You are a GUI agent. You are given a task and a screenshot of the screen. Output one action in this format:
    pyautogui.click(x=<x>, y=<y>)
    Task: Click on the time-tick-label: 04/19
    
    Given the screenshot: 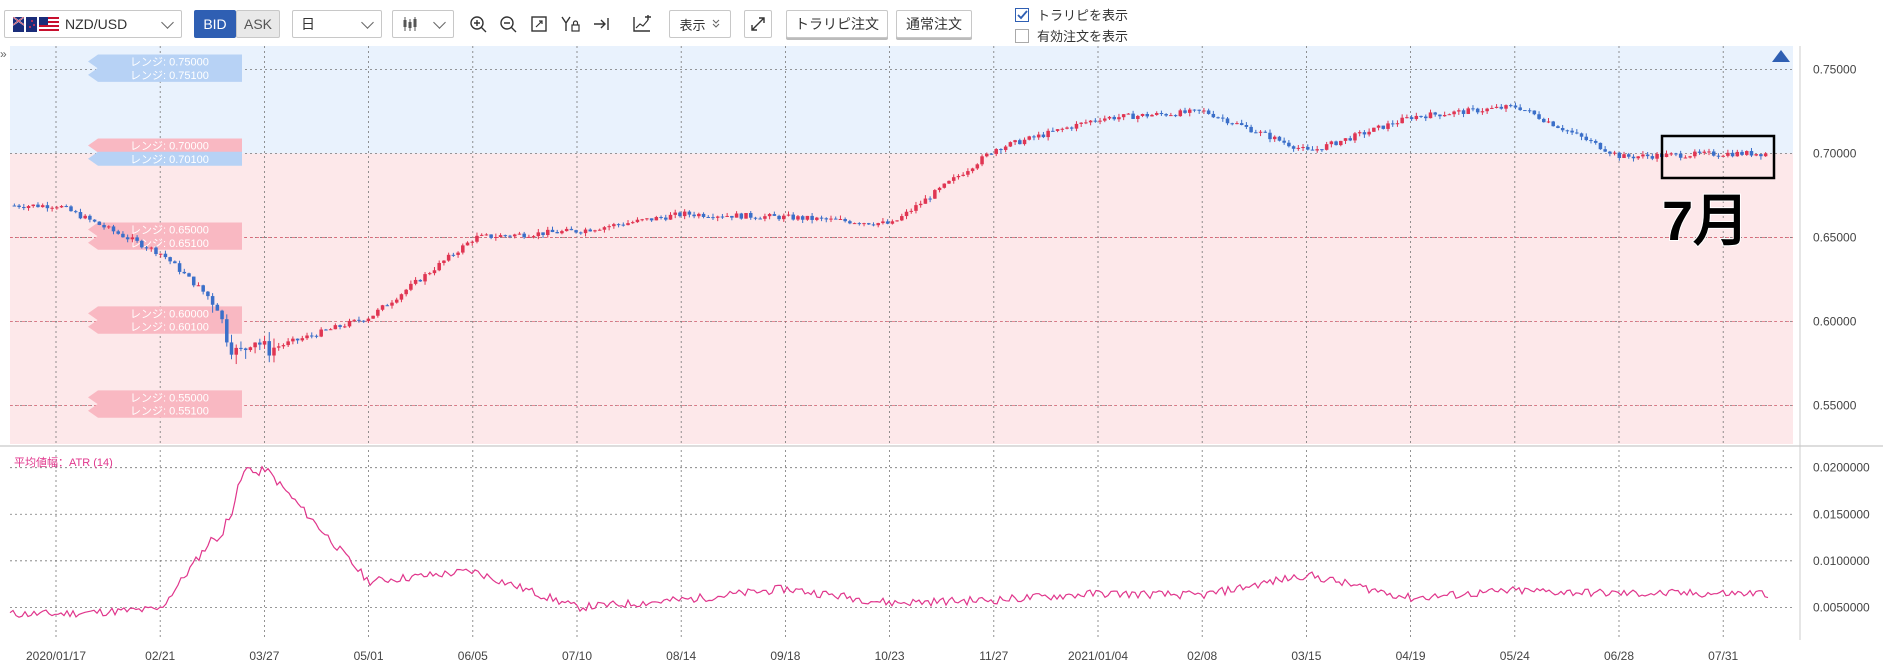 What is the action you would take?
    pyautogui.click(x=1411, y=656)
    